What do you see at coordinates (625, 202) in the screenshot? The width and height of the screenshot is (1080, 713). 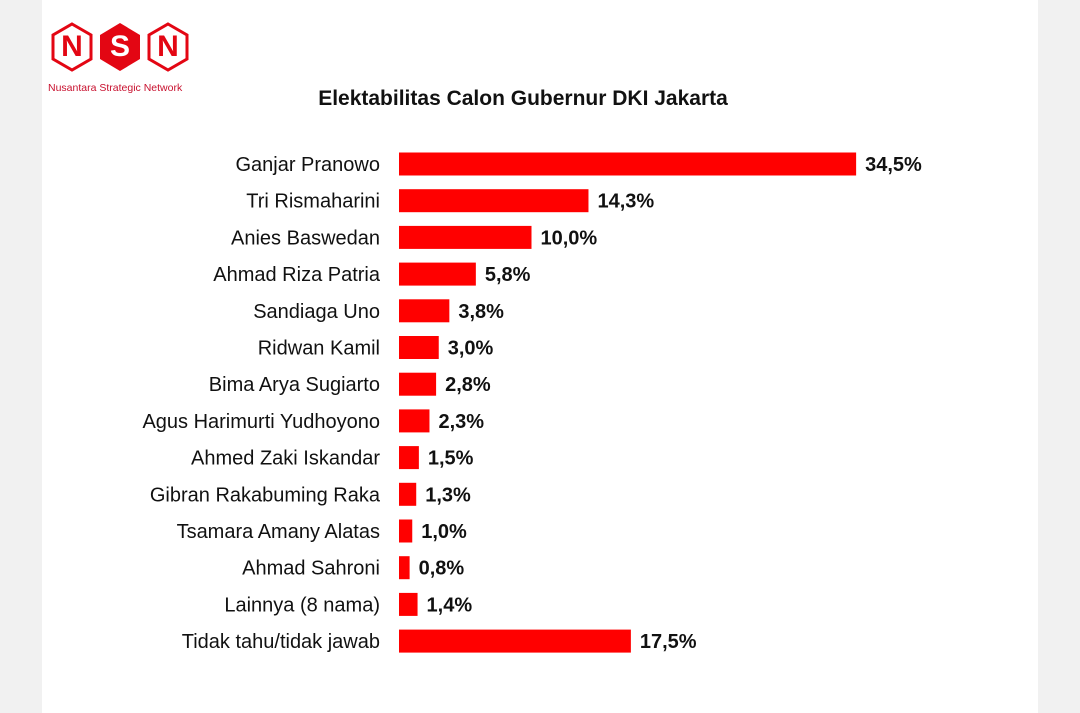 I see `data-label: 14,3%` at bounding box center [625, 202].